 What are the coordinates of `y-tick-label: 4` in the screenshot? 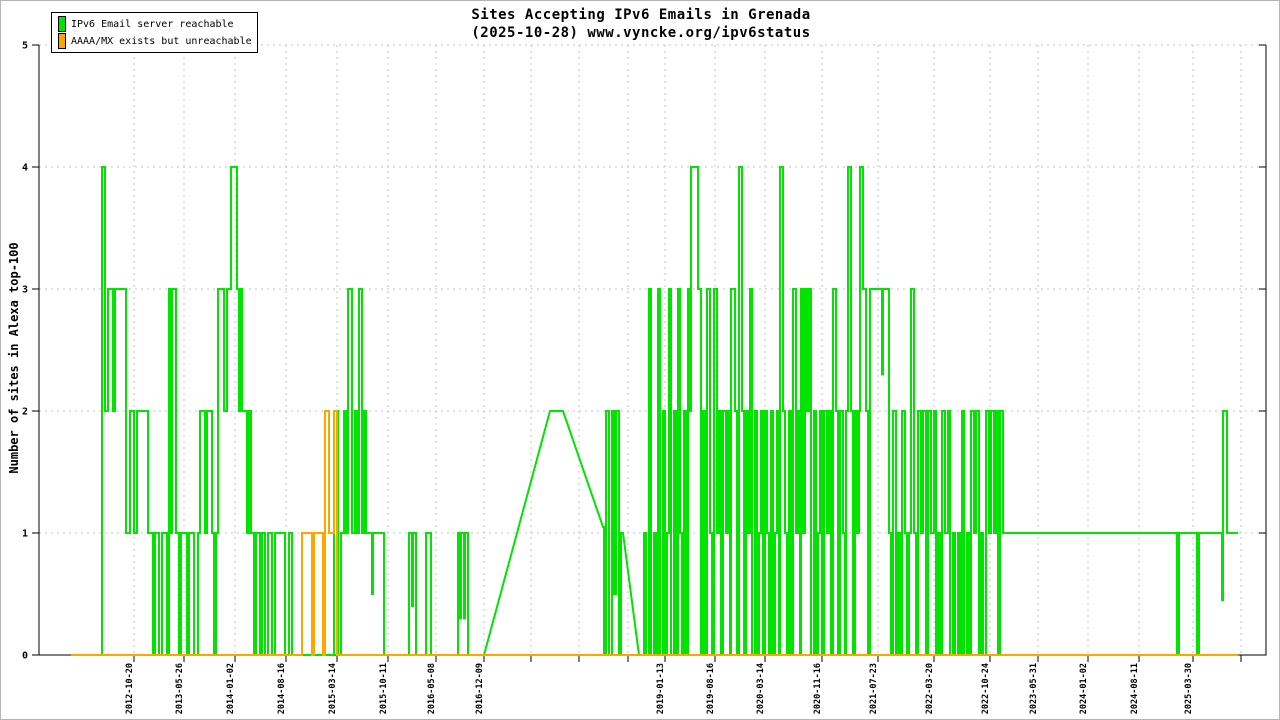 It's located at (25, 168).